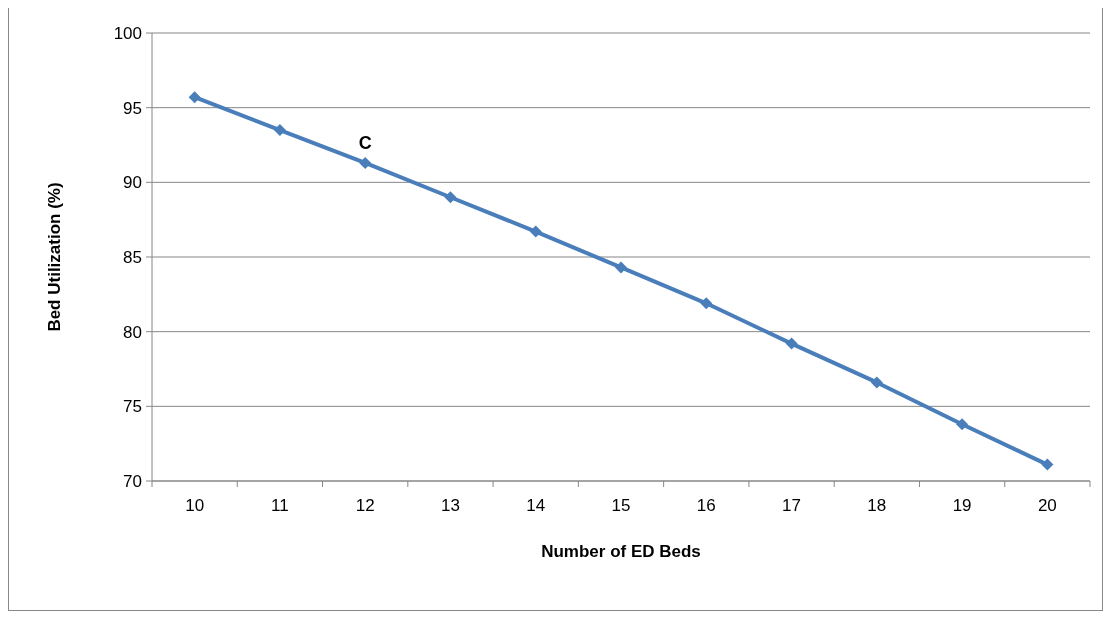  Describe the element at coordinates (127, 33) in the screenshot. I see `y-tick-label: 100` at that location.